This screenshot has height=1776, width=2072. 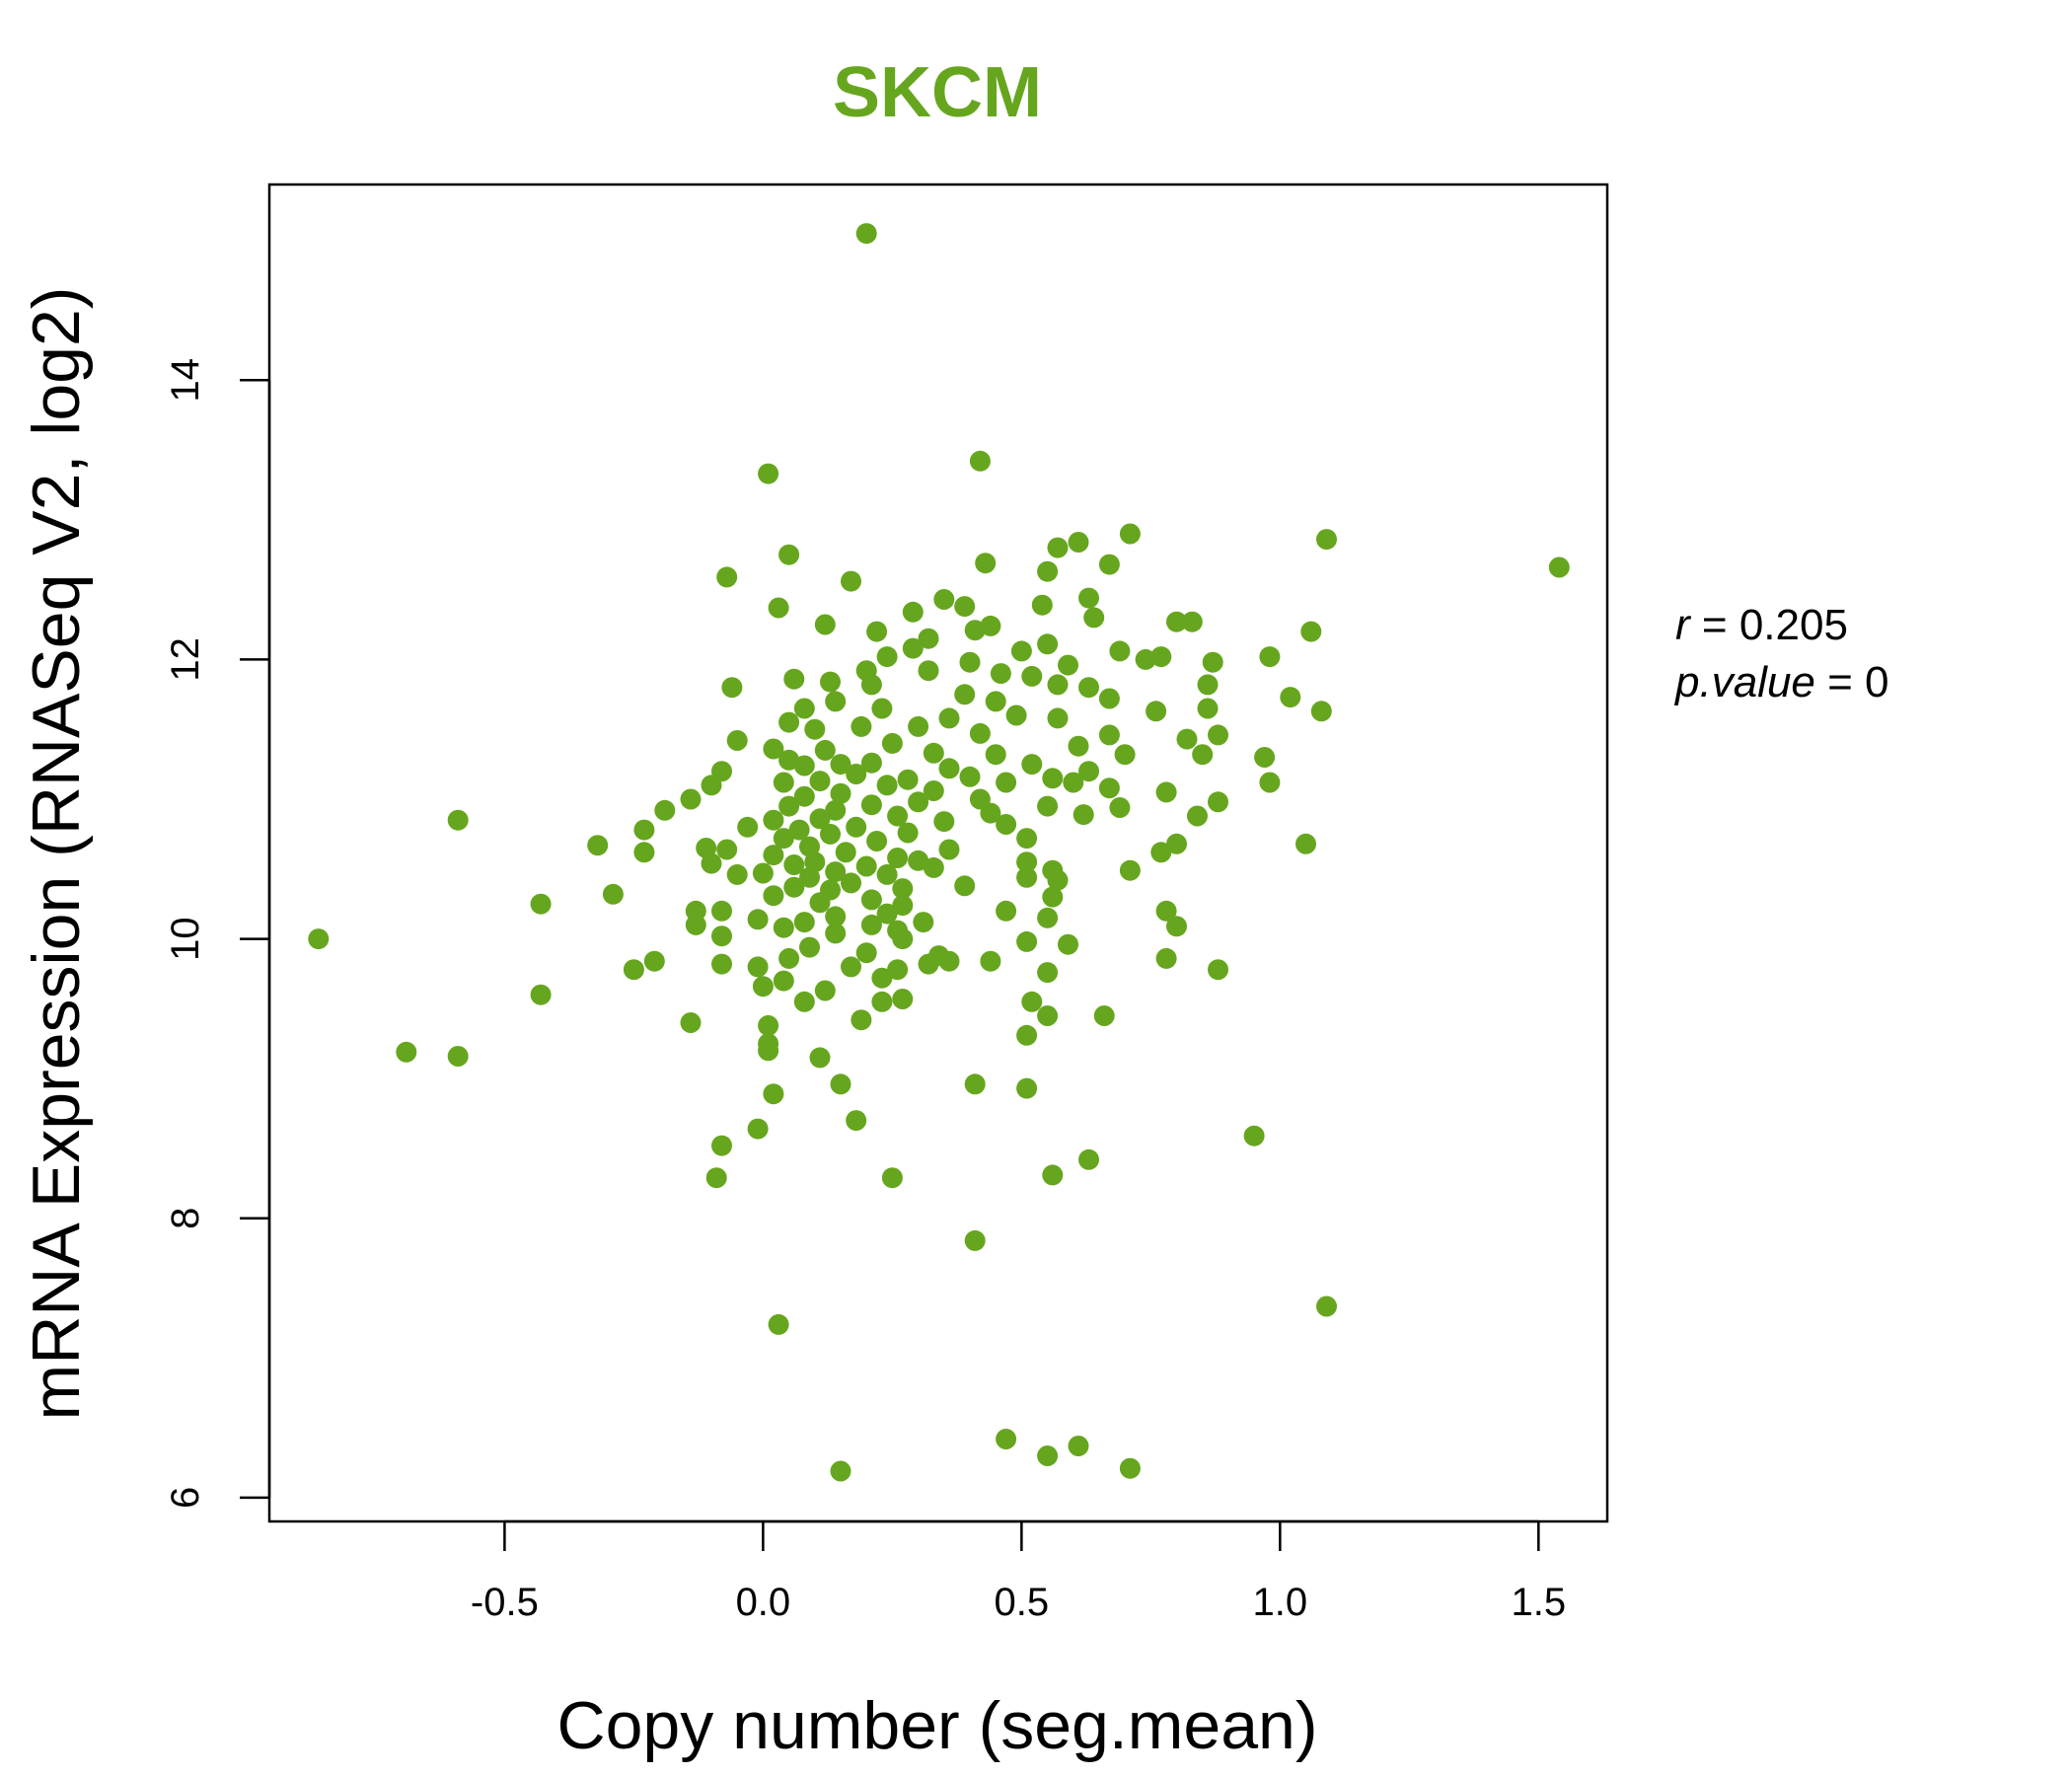 What do you see at coordinates (937, 1726) in the screenshot?
I see `x-axis-label: Copy number (seg.mean)` at bounding box center [937, 1726].